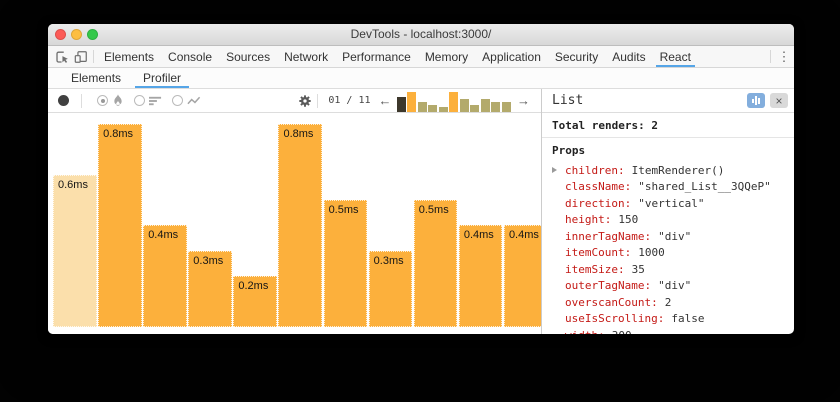  What do you see at coordinates (162, 78) in the screenshot?
I see `react-panel-tab-profiler: Profiler` at bounding box center [162, 78].